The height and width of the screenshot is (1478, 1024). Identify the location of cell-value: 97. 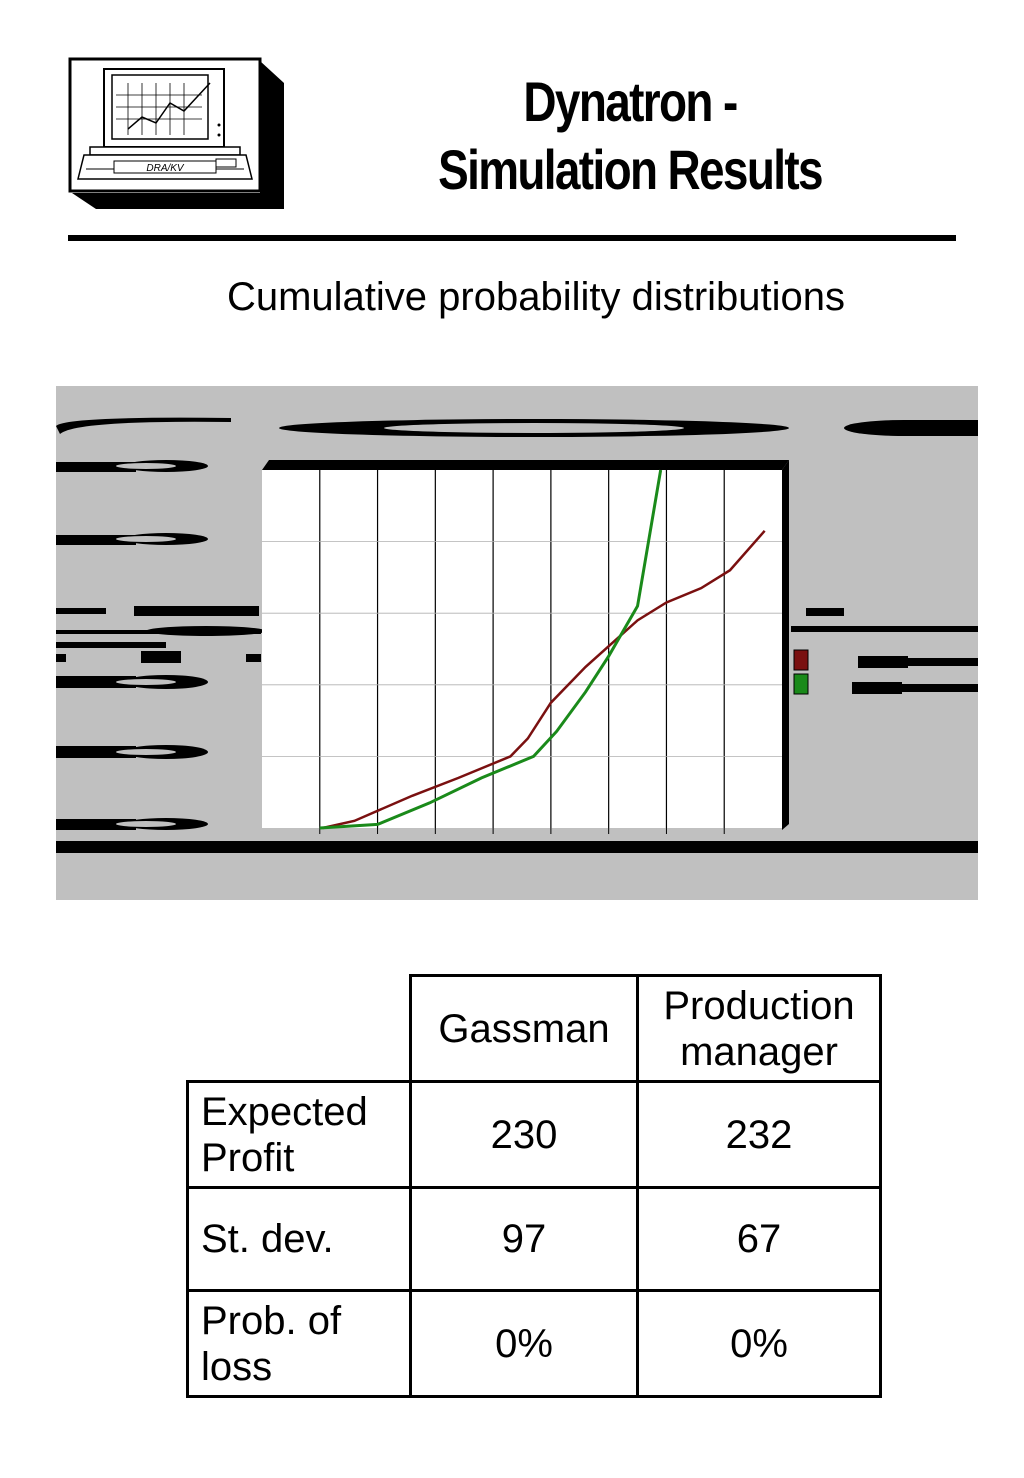
(524, 1239).